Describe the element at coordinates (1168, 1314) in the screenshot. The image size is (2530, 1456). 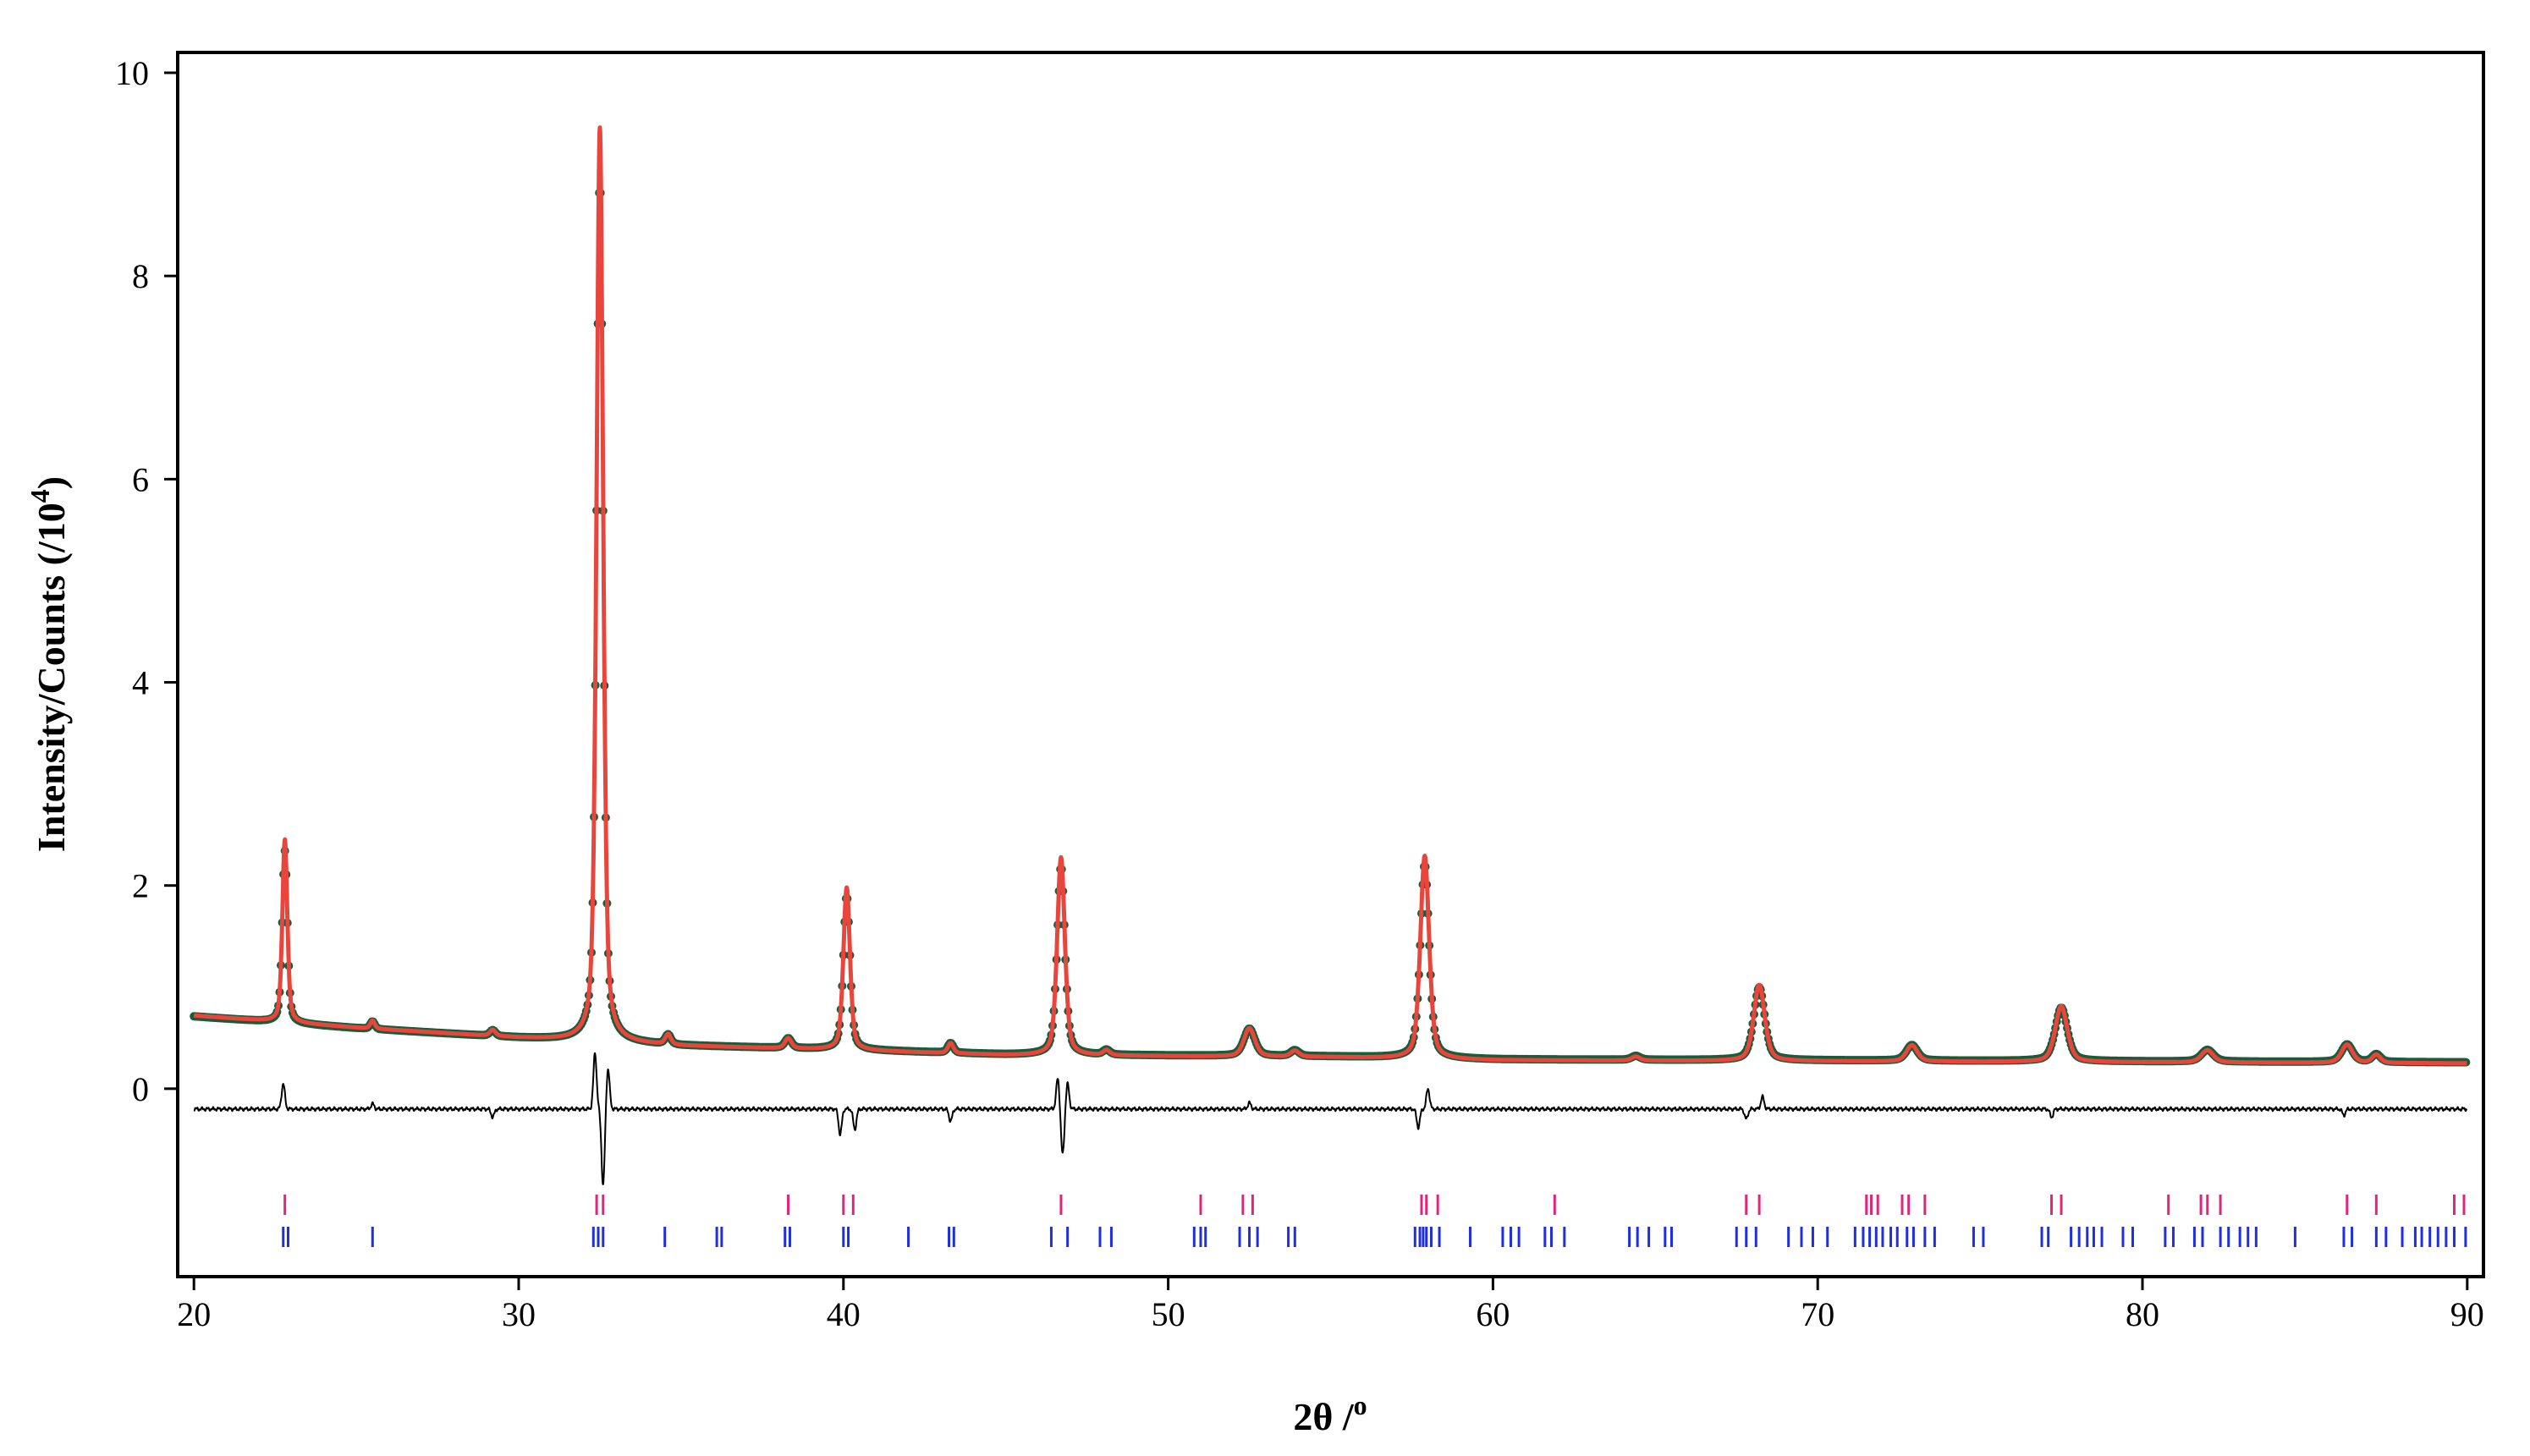
I see `x-tick-label: 50` at that location.